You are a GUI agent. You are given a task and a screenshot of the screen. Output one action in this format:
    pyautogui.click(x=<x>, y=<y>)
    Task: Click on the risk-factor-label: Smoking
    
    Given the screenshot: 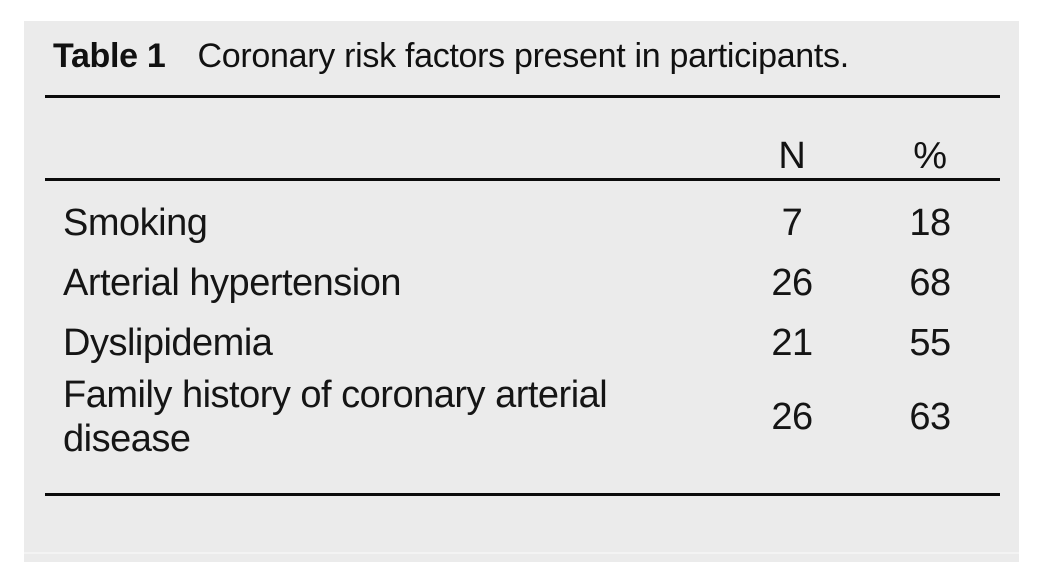 What is the action you would take?
    pyautogui.click(x=135, y=223)
    